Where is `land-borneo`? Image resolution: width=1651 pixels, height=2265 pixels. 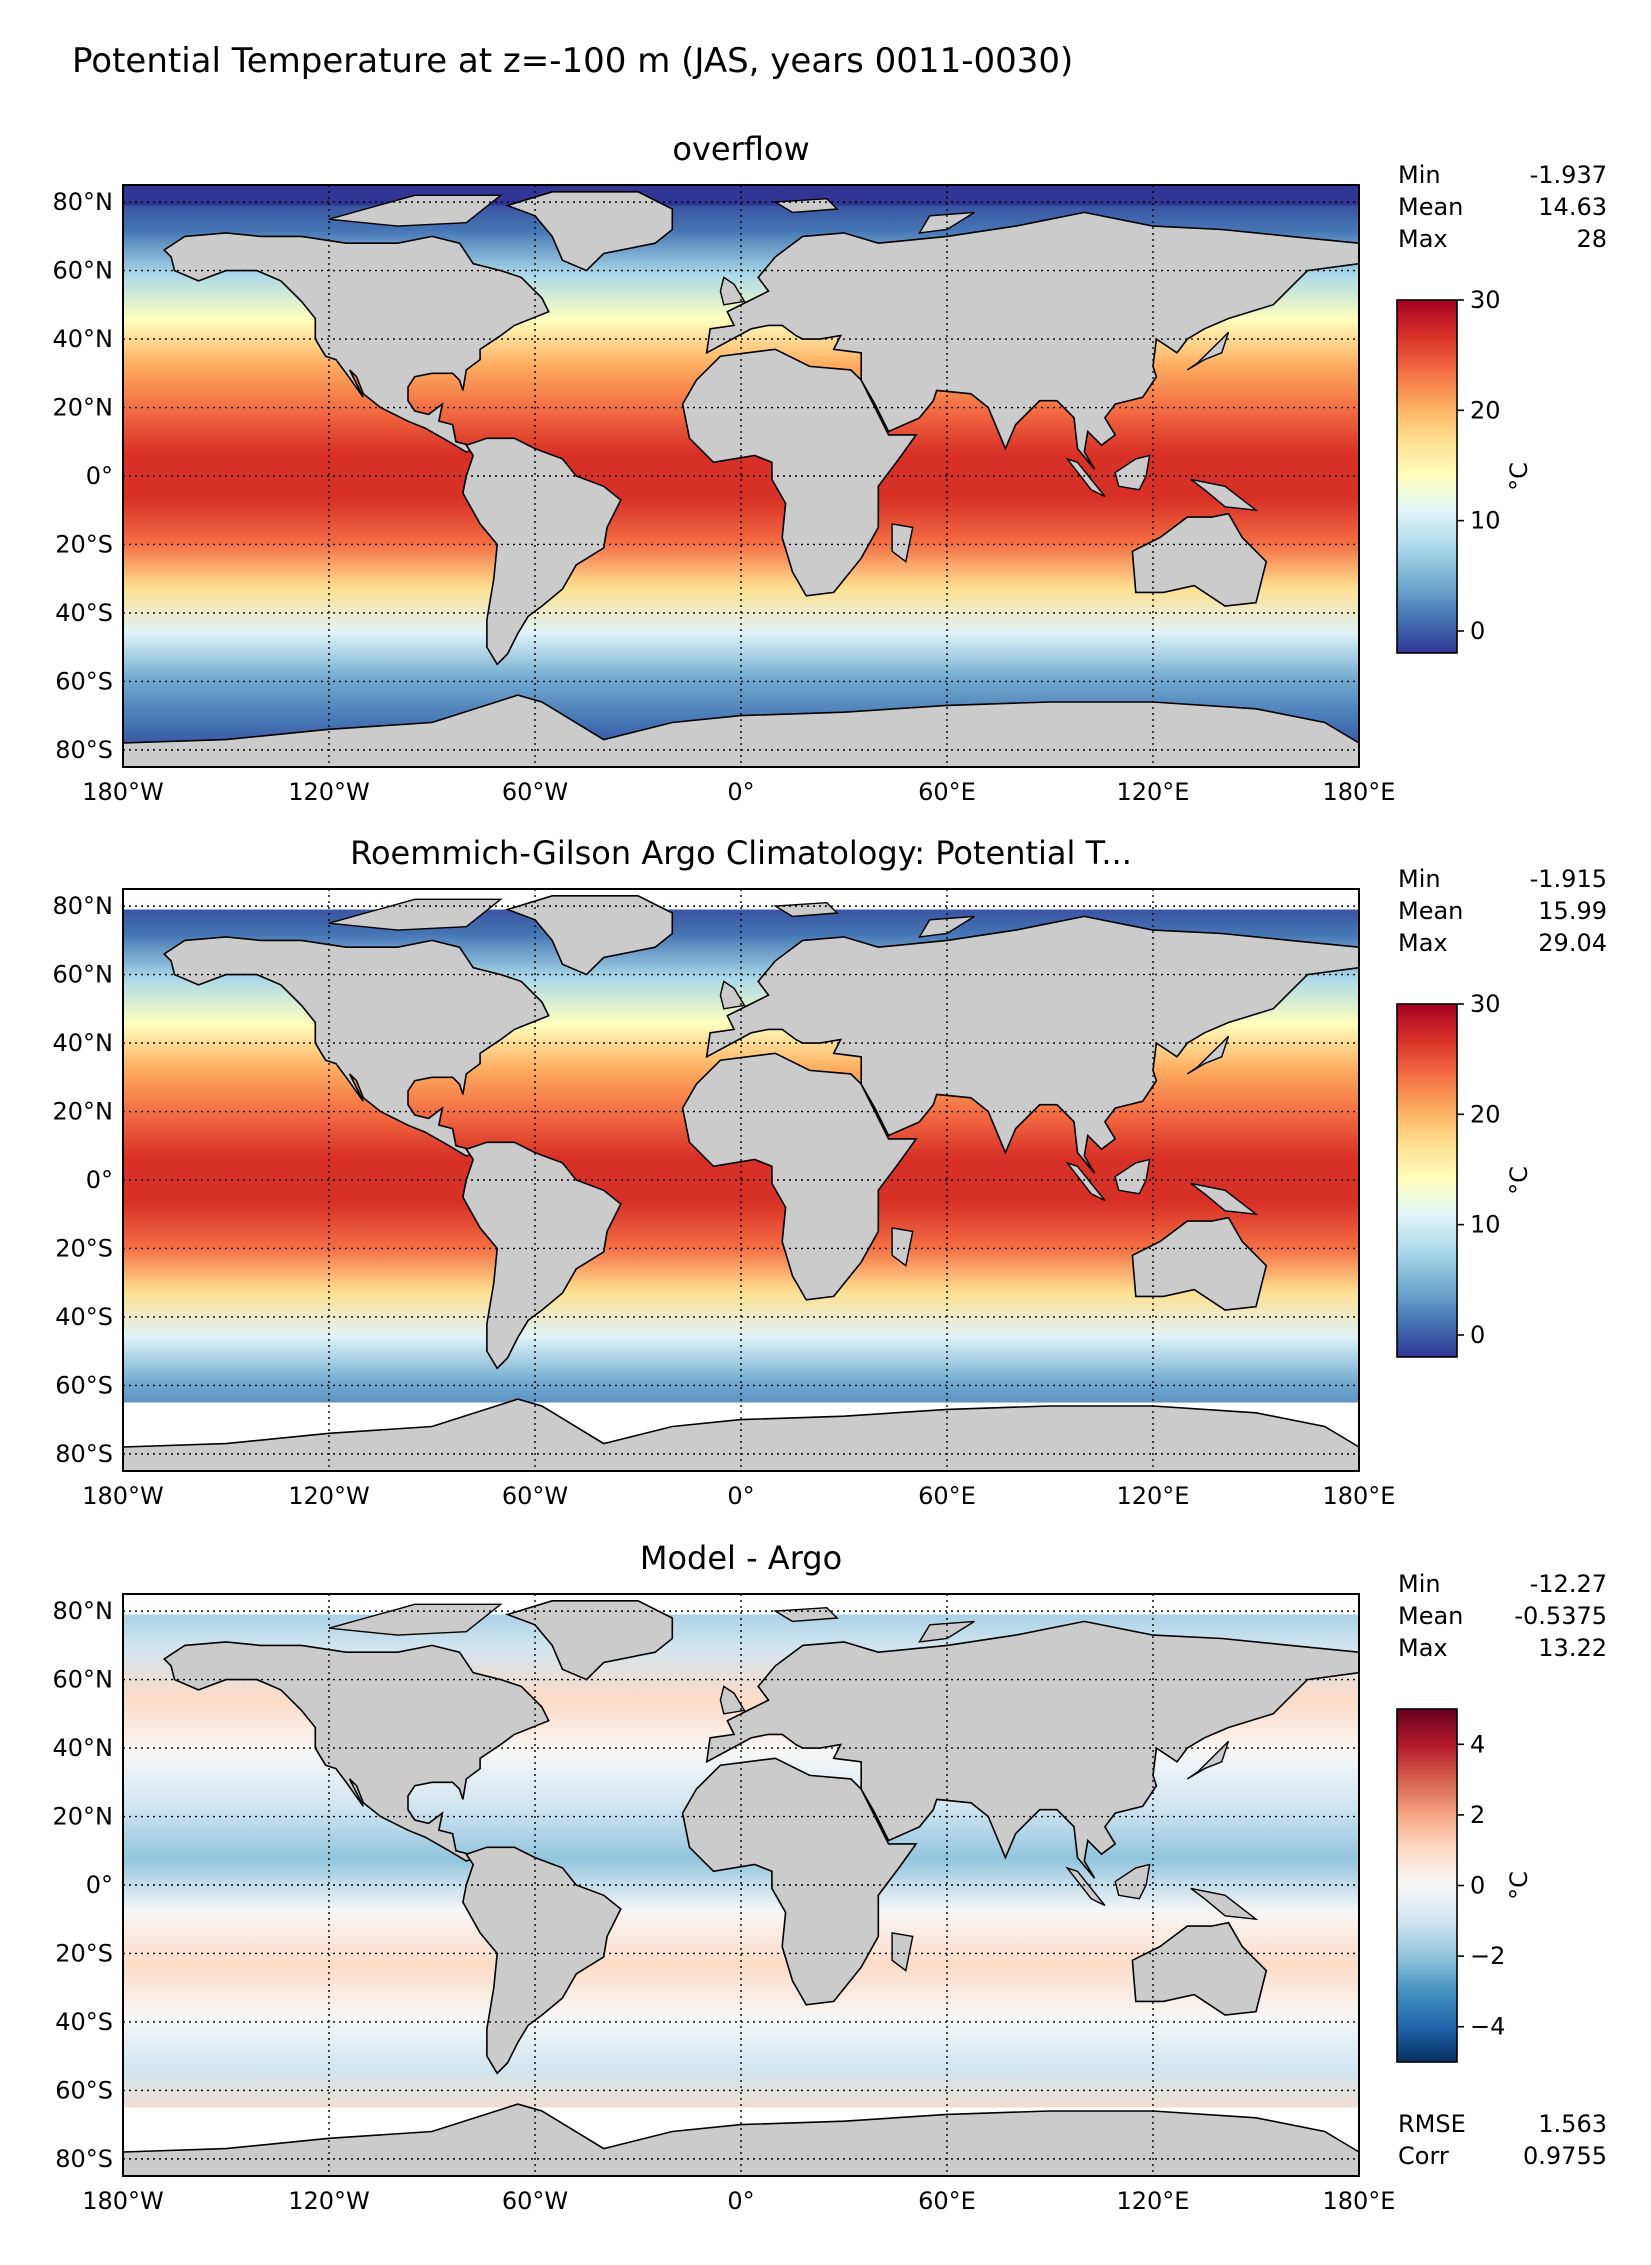 land-borneo is located at coordinates (1132, 1881).